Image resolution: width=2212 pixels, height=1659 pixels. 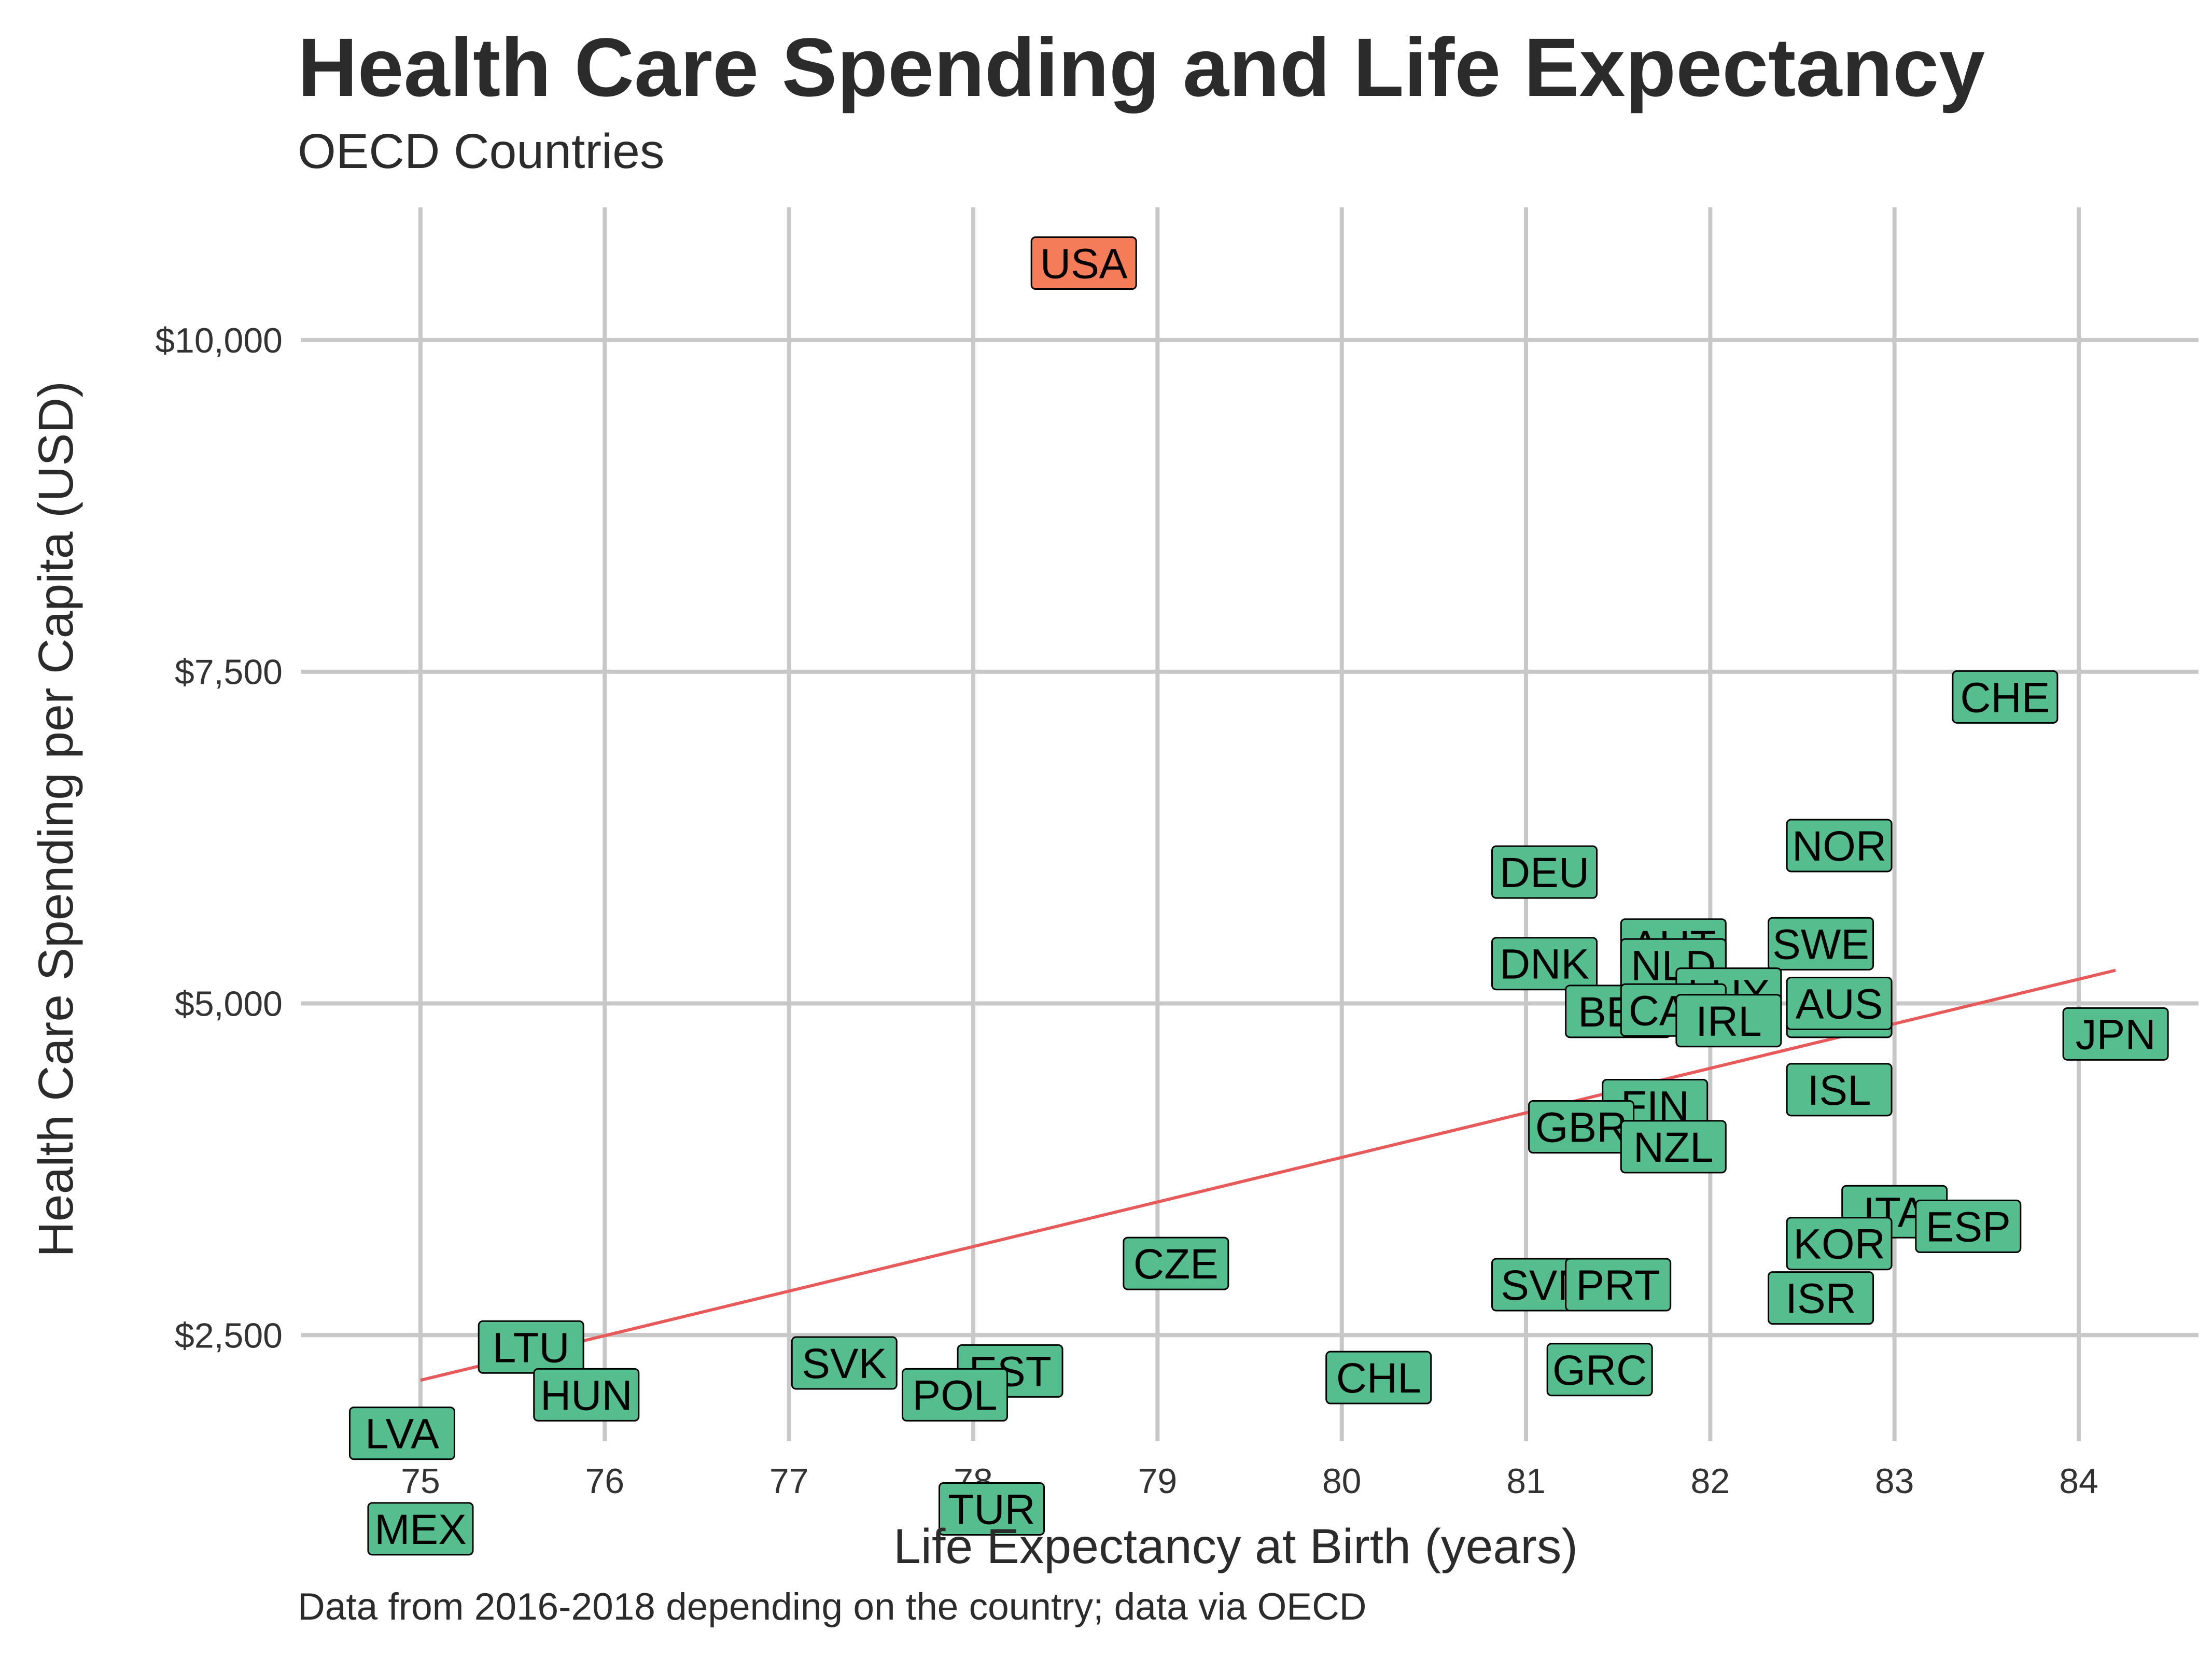 I want to click on point-nzl: NZL, so click(x=1673, y=1147).